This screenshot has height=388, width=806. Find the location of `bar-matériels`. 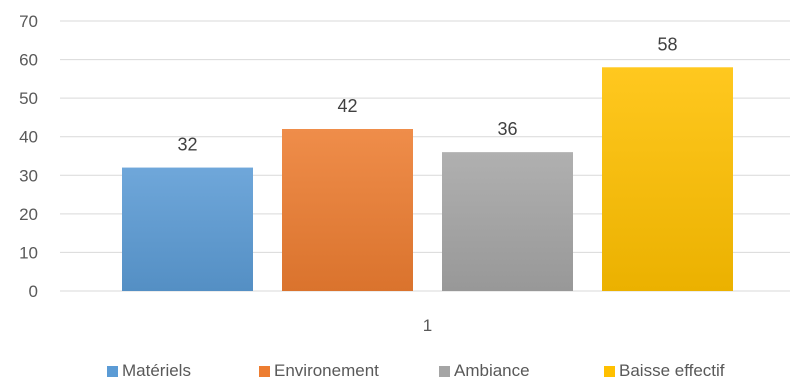

bar-matériels is located at coordinates (187, 229).